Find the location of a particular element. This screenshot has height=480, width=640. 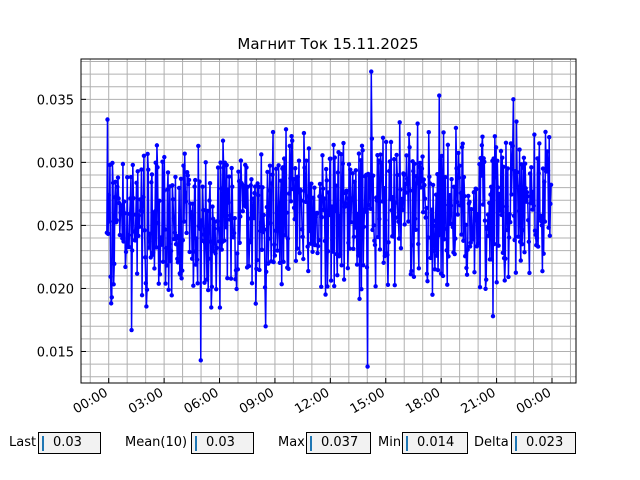

delta-value-field: 0.023 is located at coordinates (543, 443).